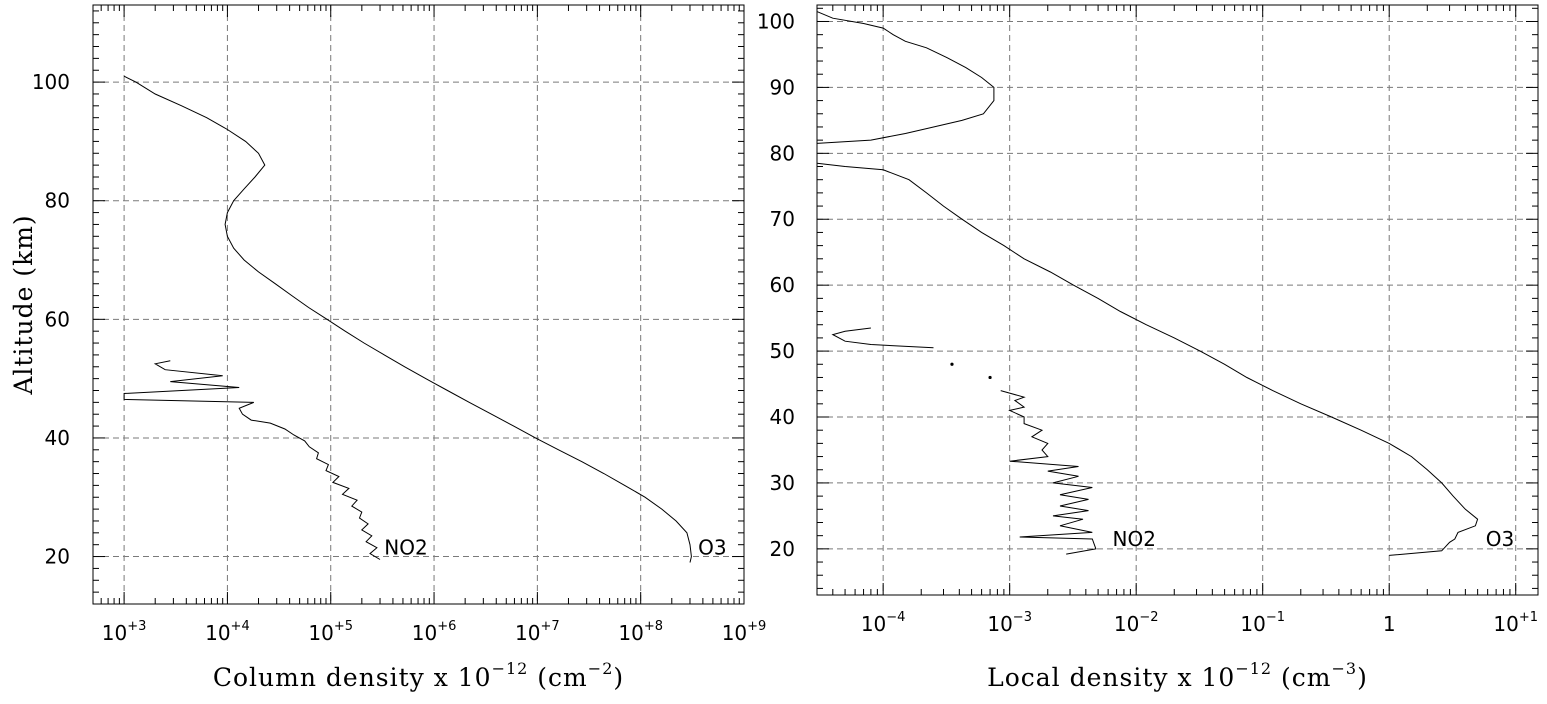 This screenshot has height=704, width=1547. What do you see at coordinates (1009, 623) in the screenshot?
I see `x-tick-label: 10⁻³` at bounding box center [1009, 623].